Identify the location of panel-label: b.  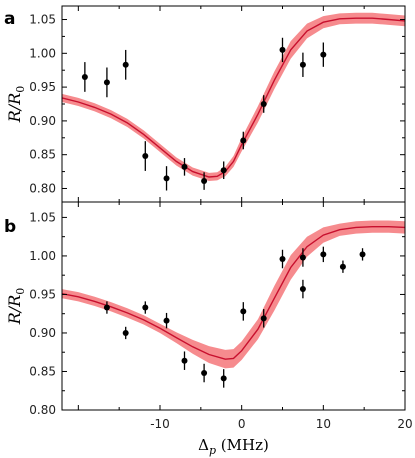
(10, 227).